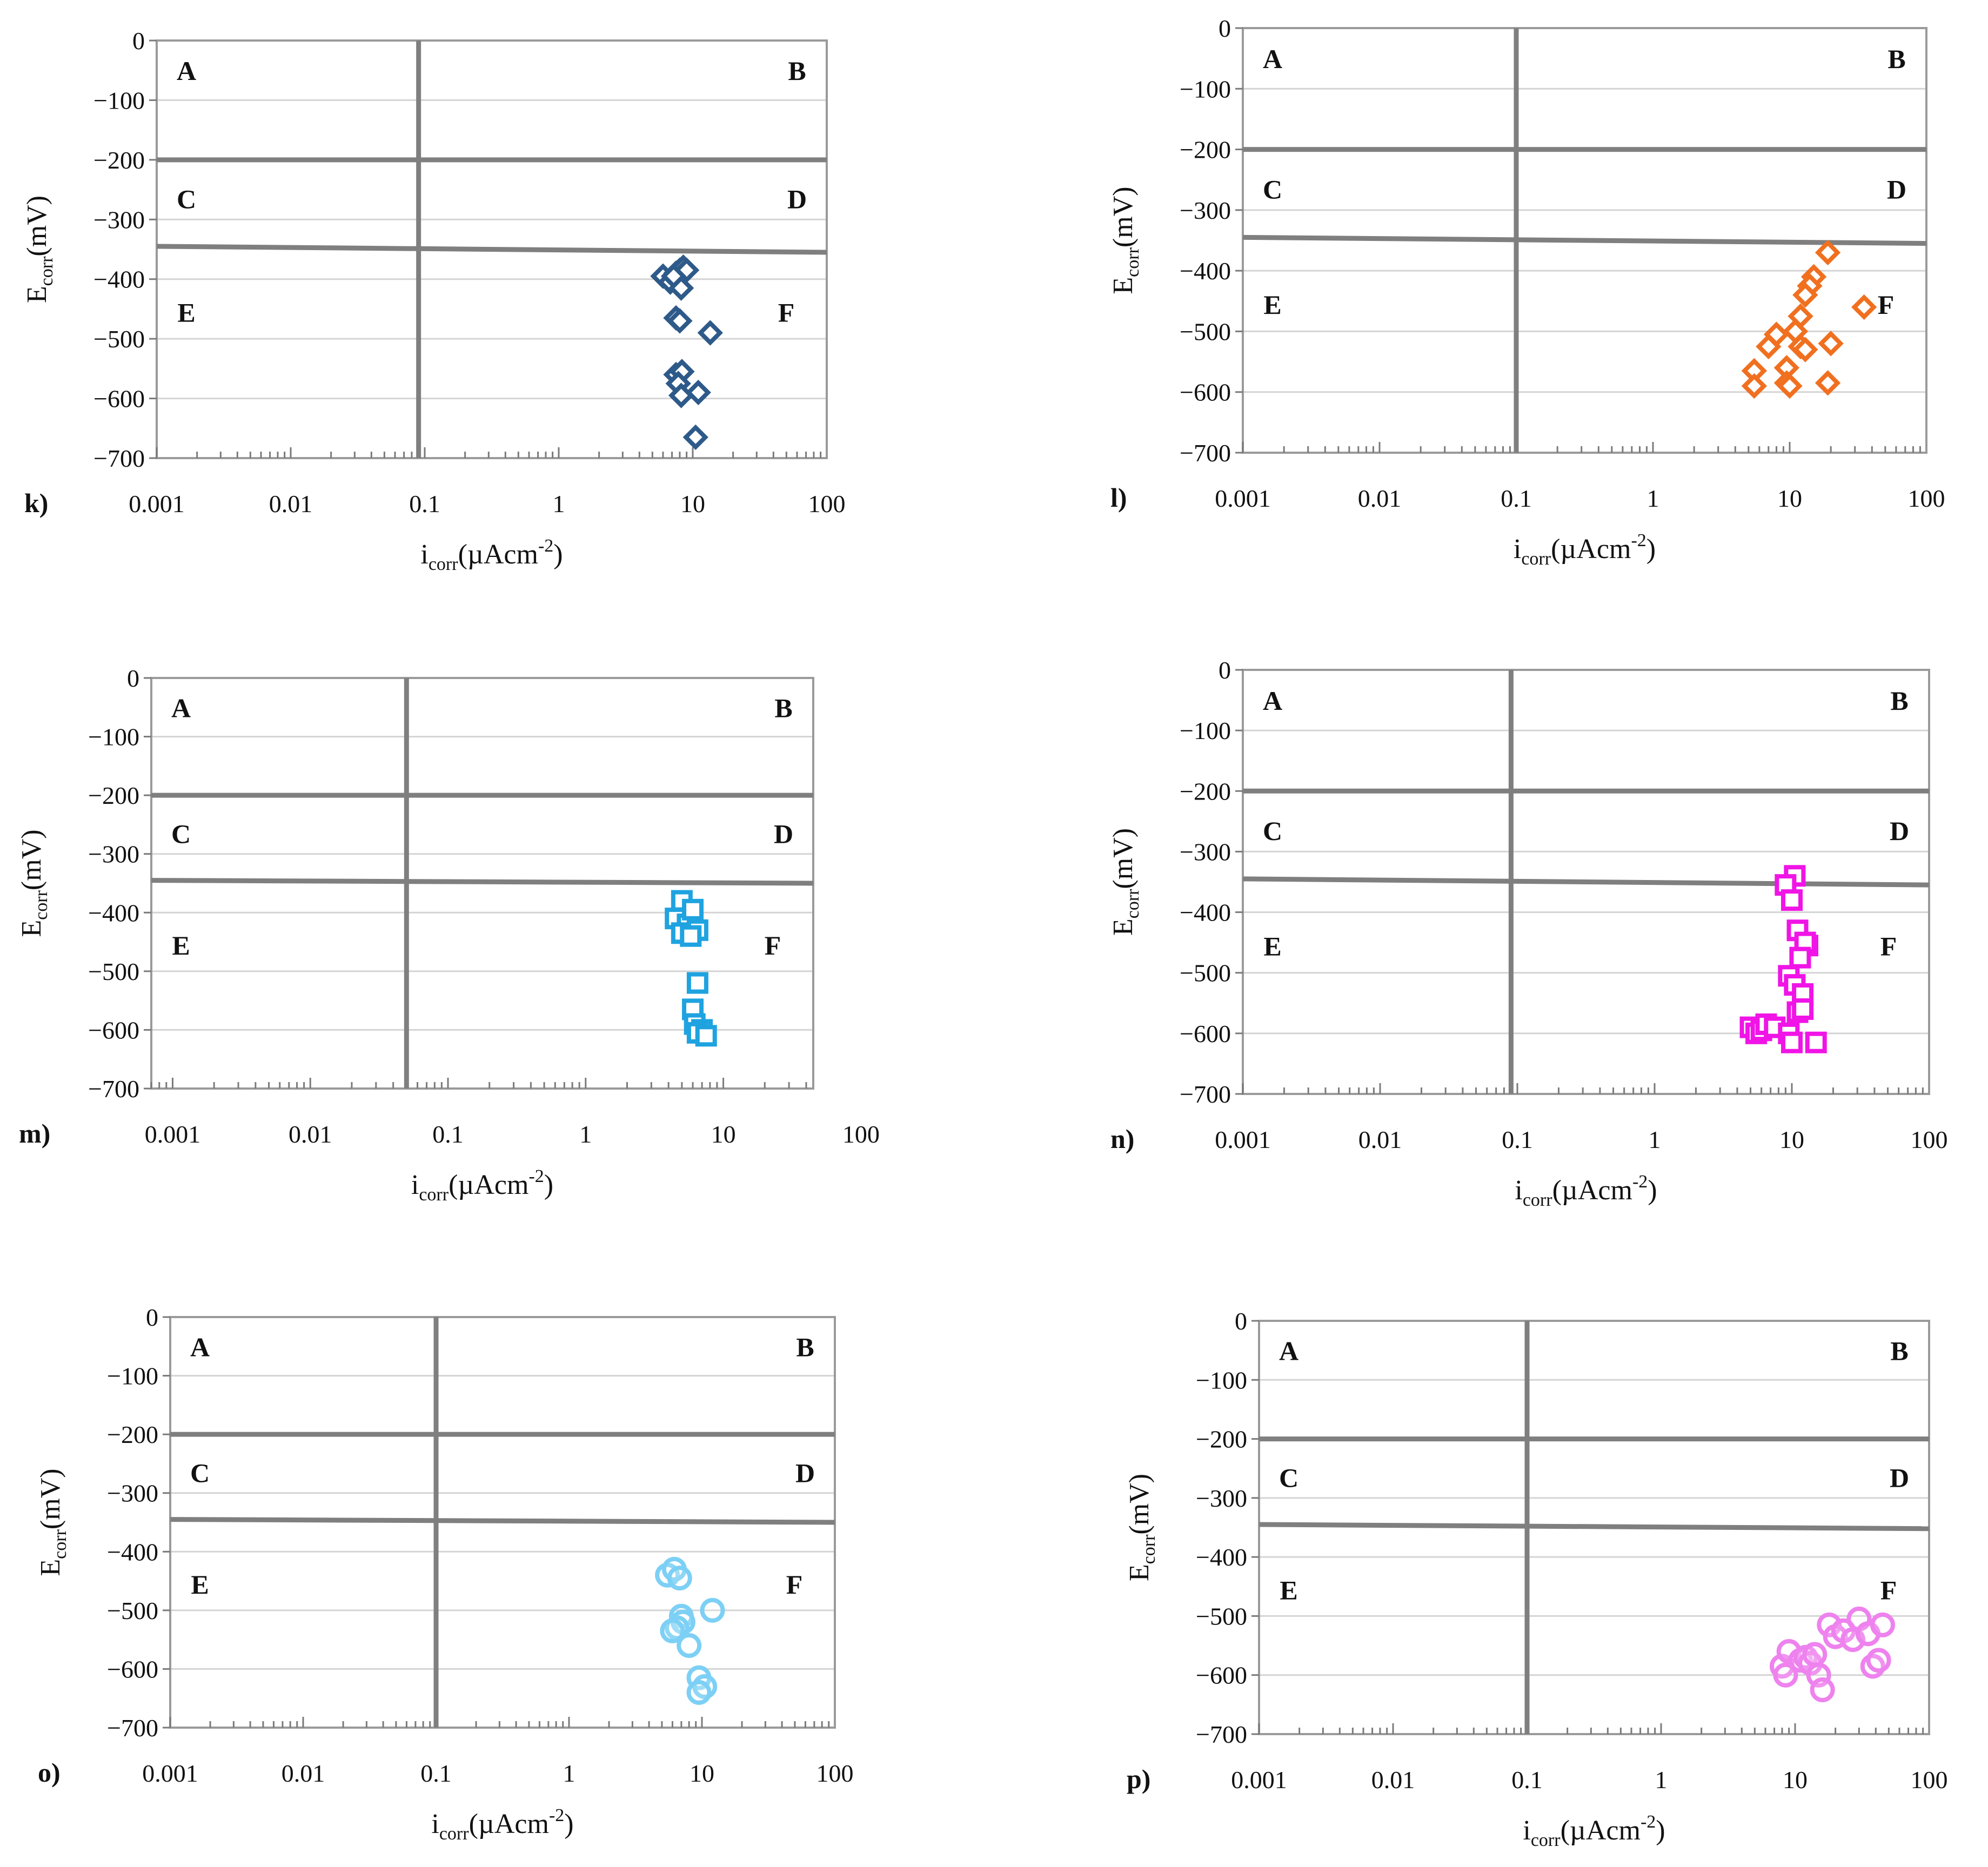 The image size is (1988, 1867). I want to click on panel-label: p), so click(1138, 1779).